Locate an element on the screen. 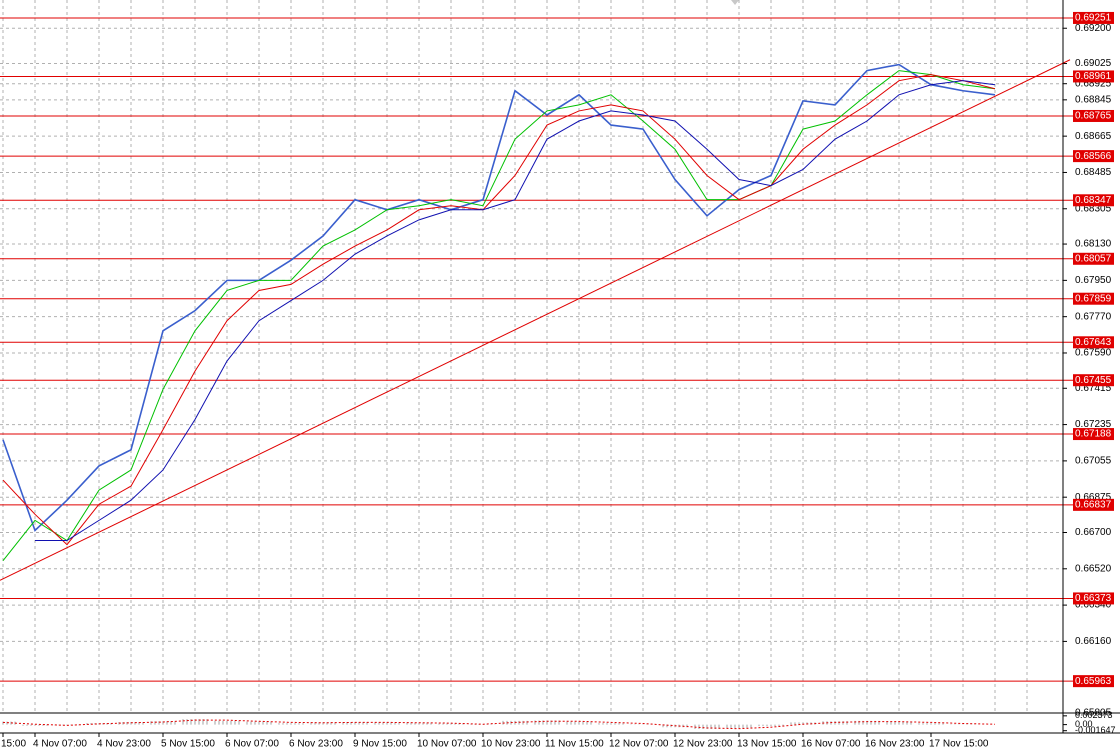 This screenshot has width=1120, height=754. x-tick-label: 15:00 is located at coordinates (13, 744).